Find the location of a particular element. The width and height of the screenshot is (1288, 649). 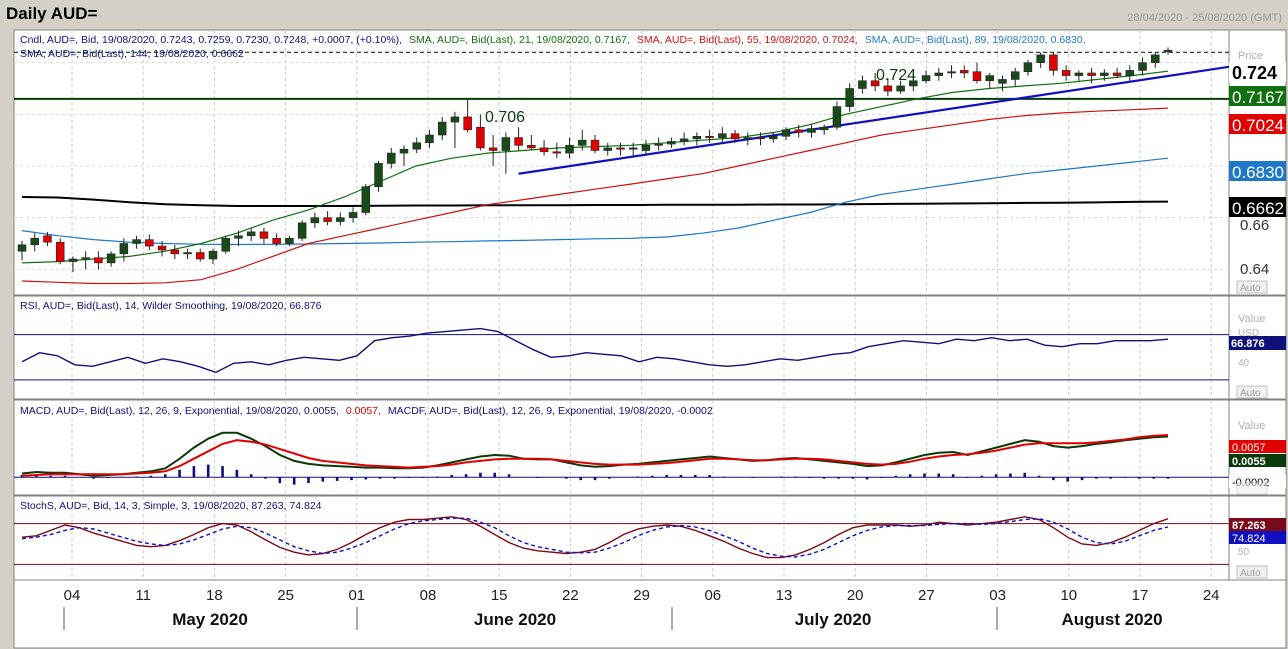

x-tick-label: 18 is located at coordinates (214, 595).